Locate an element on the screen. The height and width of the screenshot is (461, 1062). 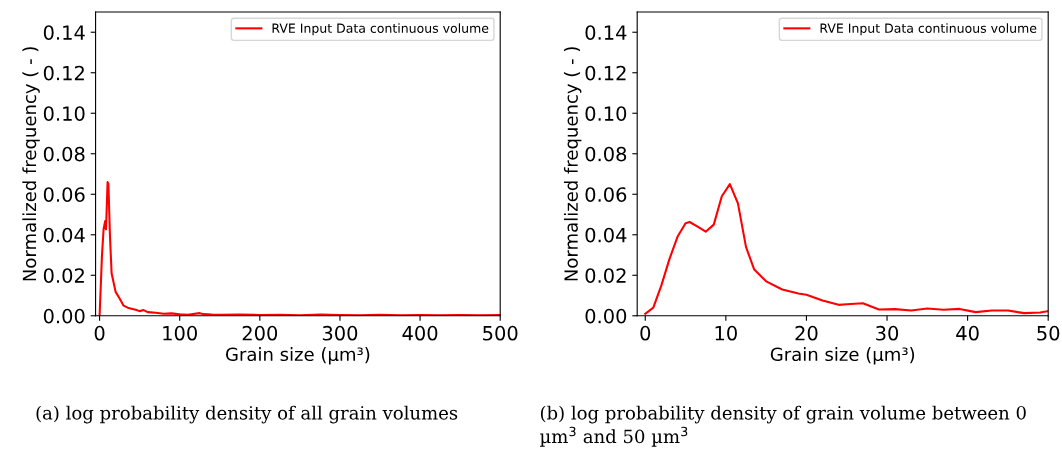
text: (a) log probability density of all grain volumes is located at coordinates (247, 414).